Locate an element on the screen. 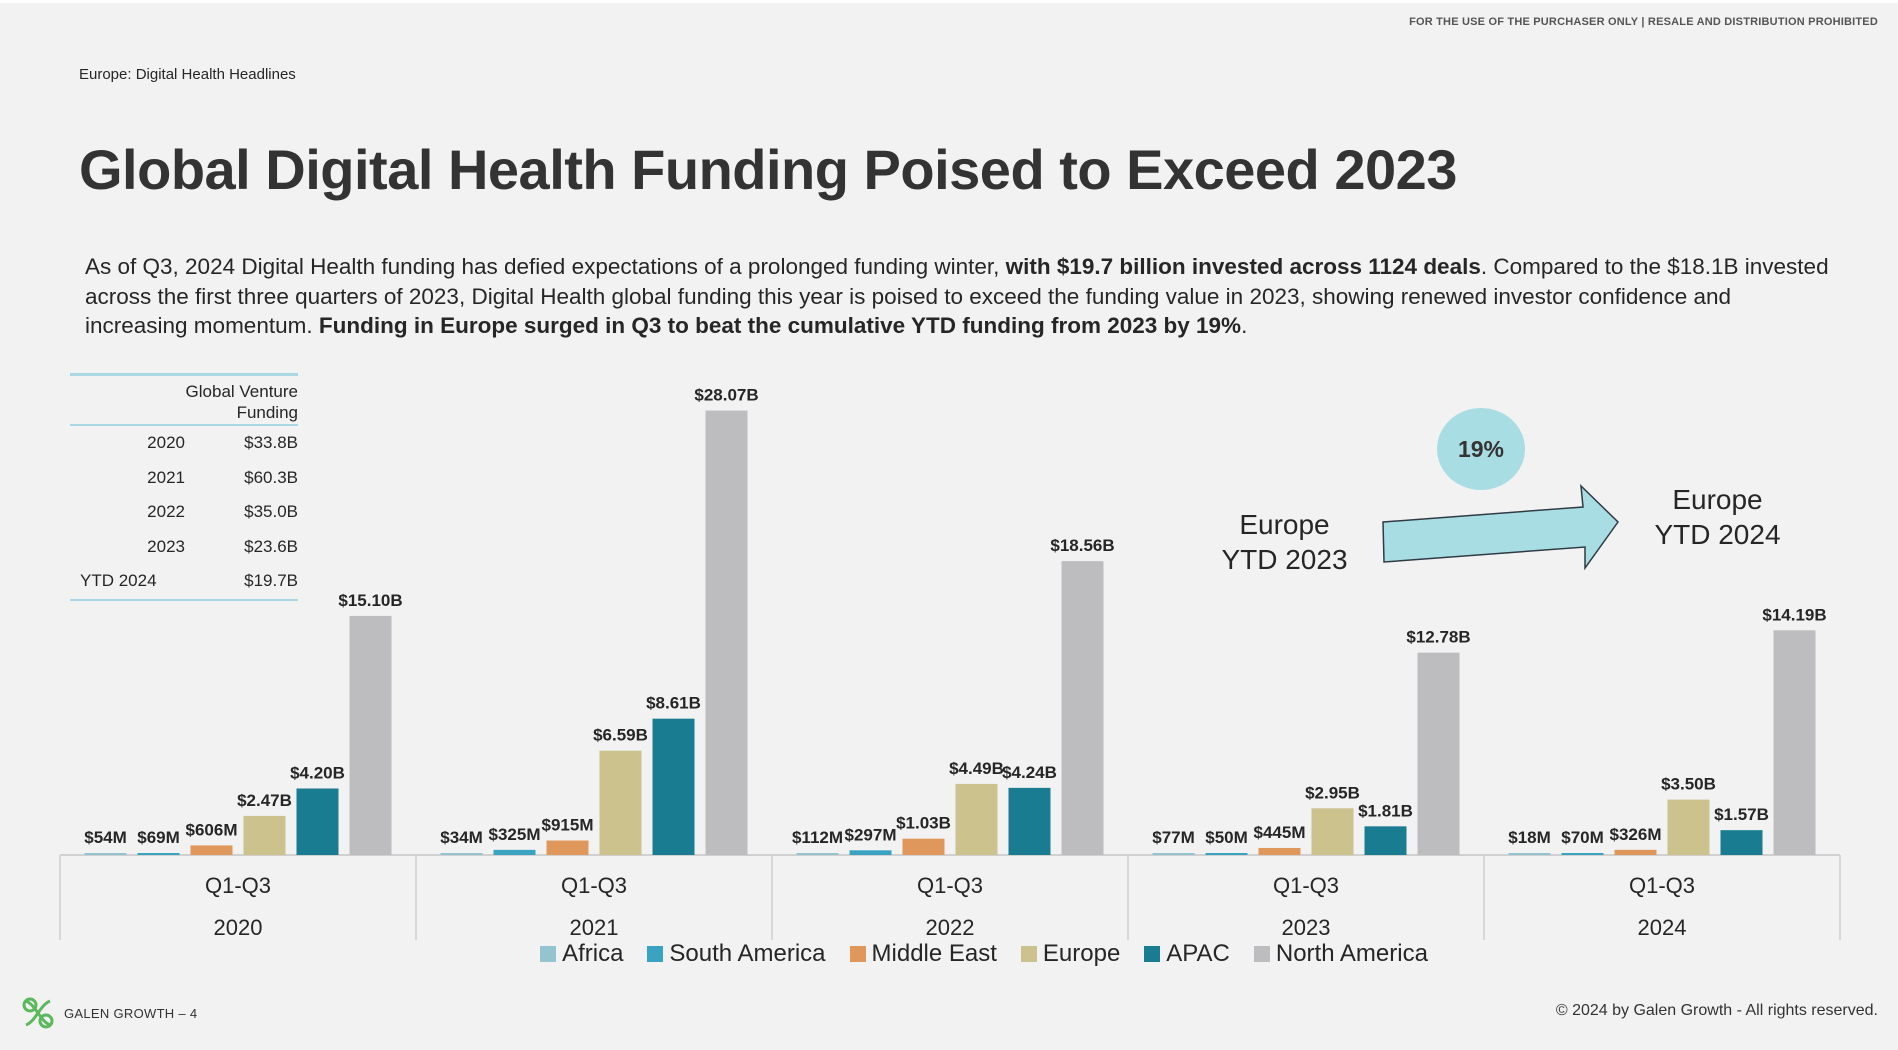 The height and width of the screenshot is (1050, 1898). table-row: 2020 $33.8B is located at coordinates (184, 443).